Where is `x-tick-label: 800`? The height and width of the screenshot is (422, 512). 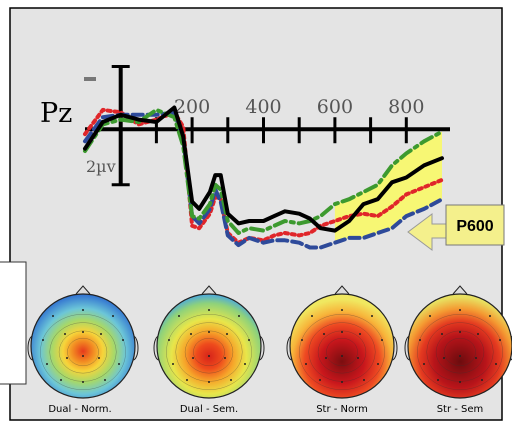 x-tick-label: 800 is located at coordinates (406, 107).